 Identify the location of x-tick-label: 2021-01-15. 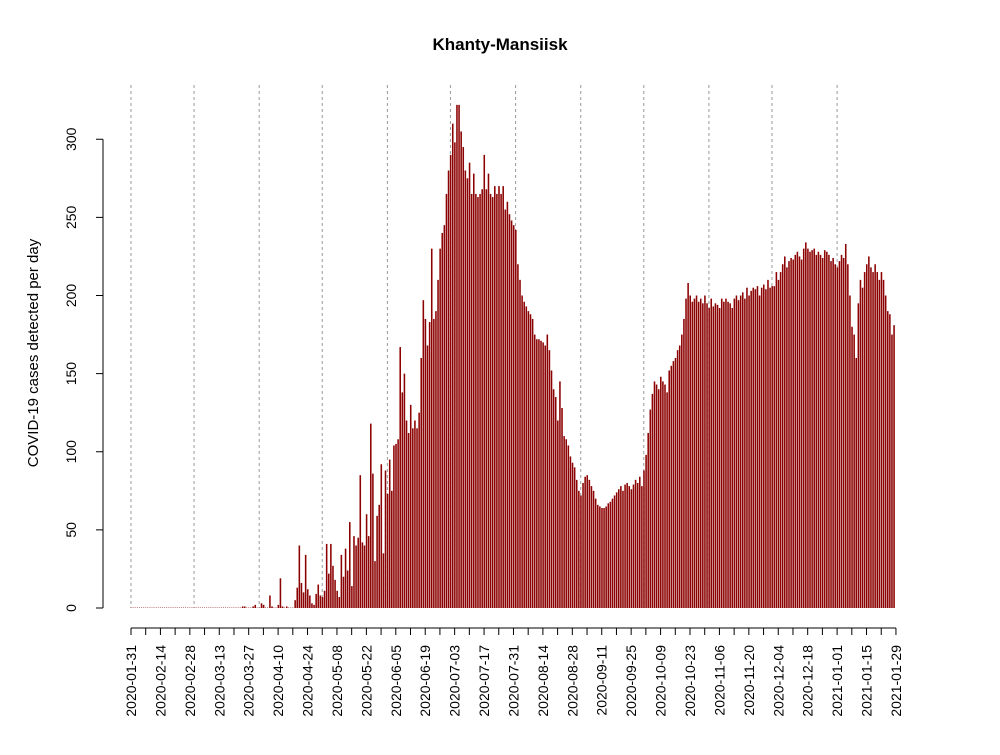
(867, 681).